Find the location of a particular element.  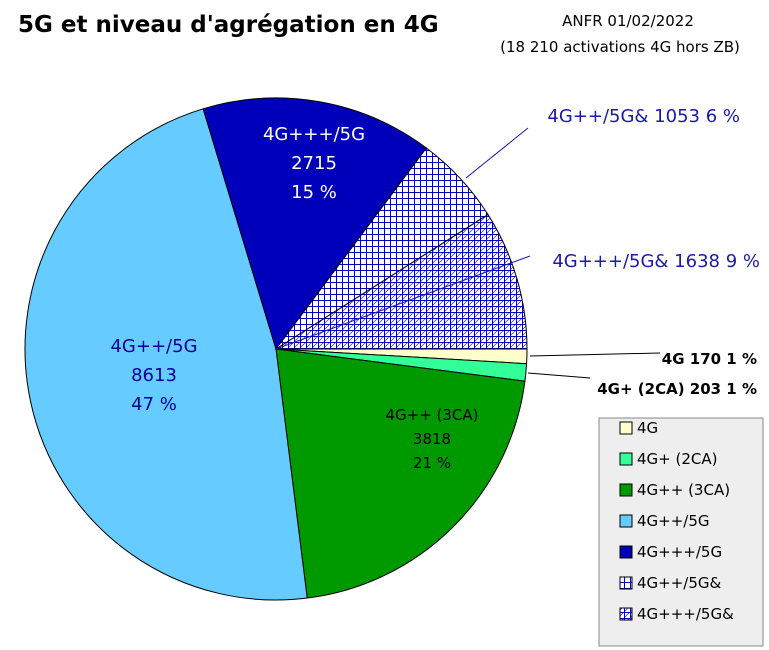

slice-label-4g-3ca-line1: 4G++ (3CA) is located at coordinates (431, 415).